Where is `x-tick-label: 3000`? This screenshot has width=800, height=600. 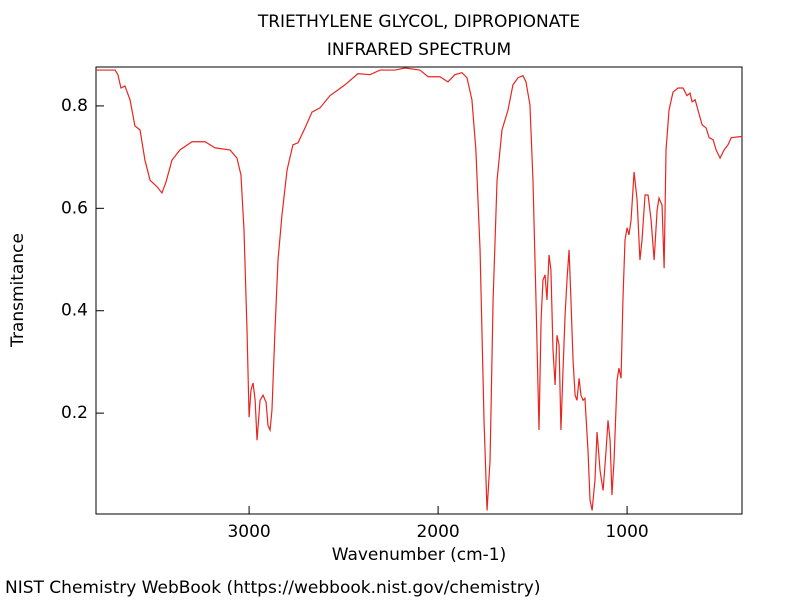
x-tick-label: 3000 is located at coordinates (248, 532).